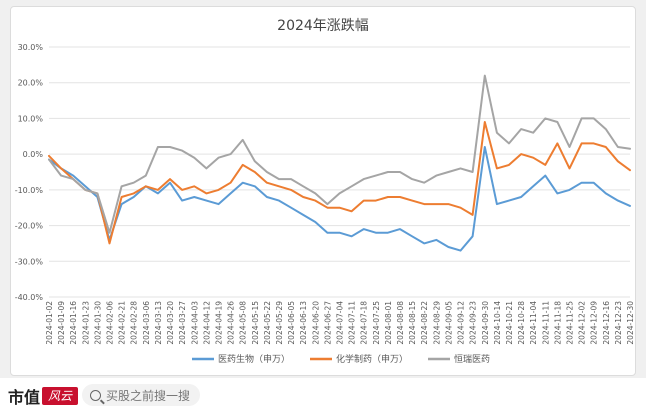  Describe the element at coordinates (254, 359) in the screenshot. I see `legend-label: 医药生物（申万）` at that location.